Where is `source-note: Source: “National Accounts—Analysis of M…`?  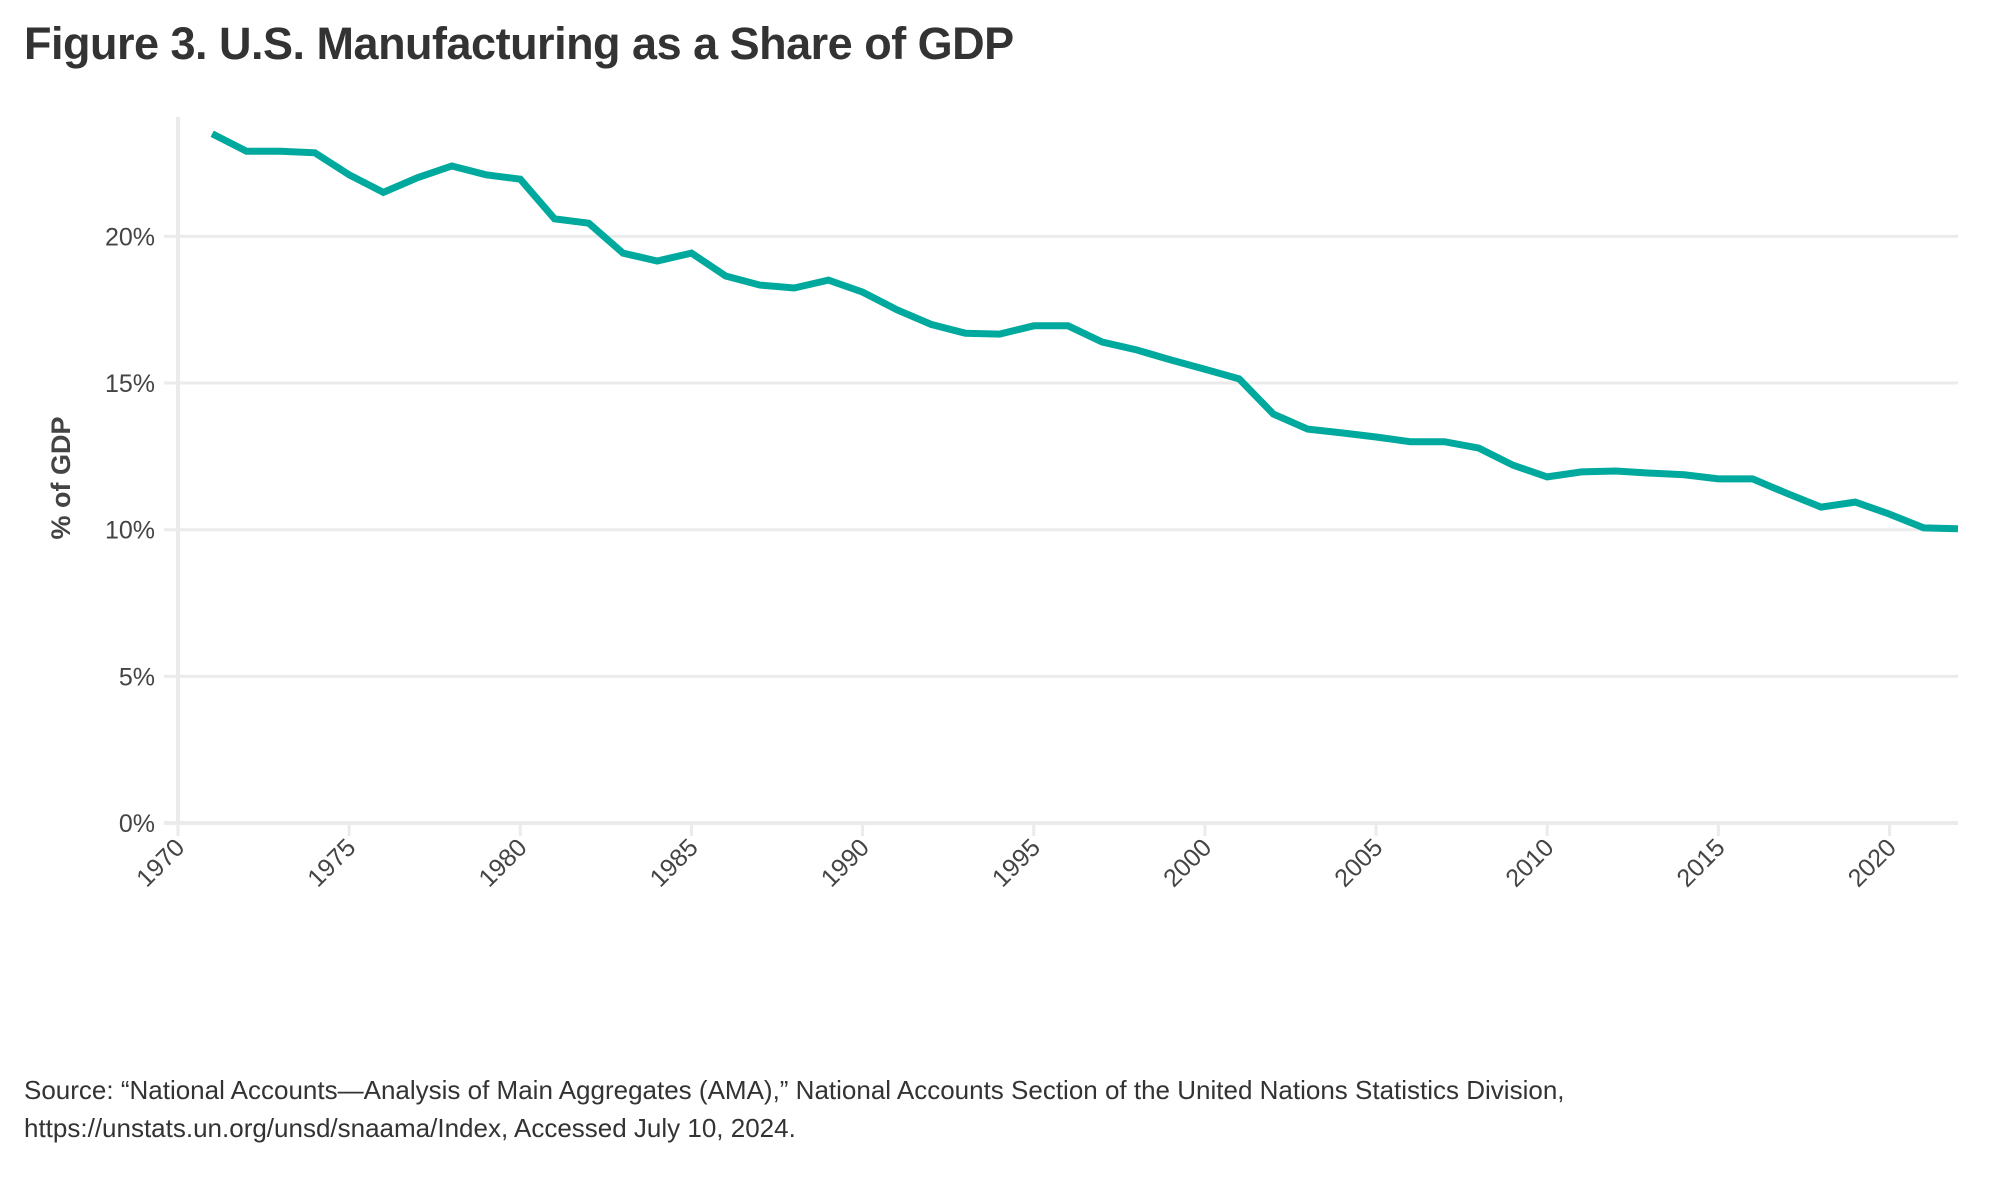 source-note: Source: “National Accounts—Analysis of M… is located at coordinates (974, 1109).